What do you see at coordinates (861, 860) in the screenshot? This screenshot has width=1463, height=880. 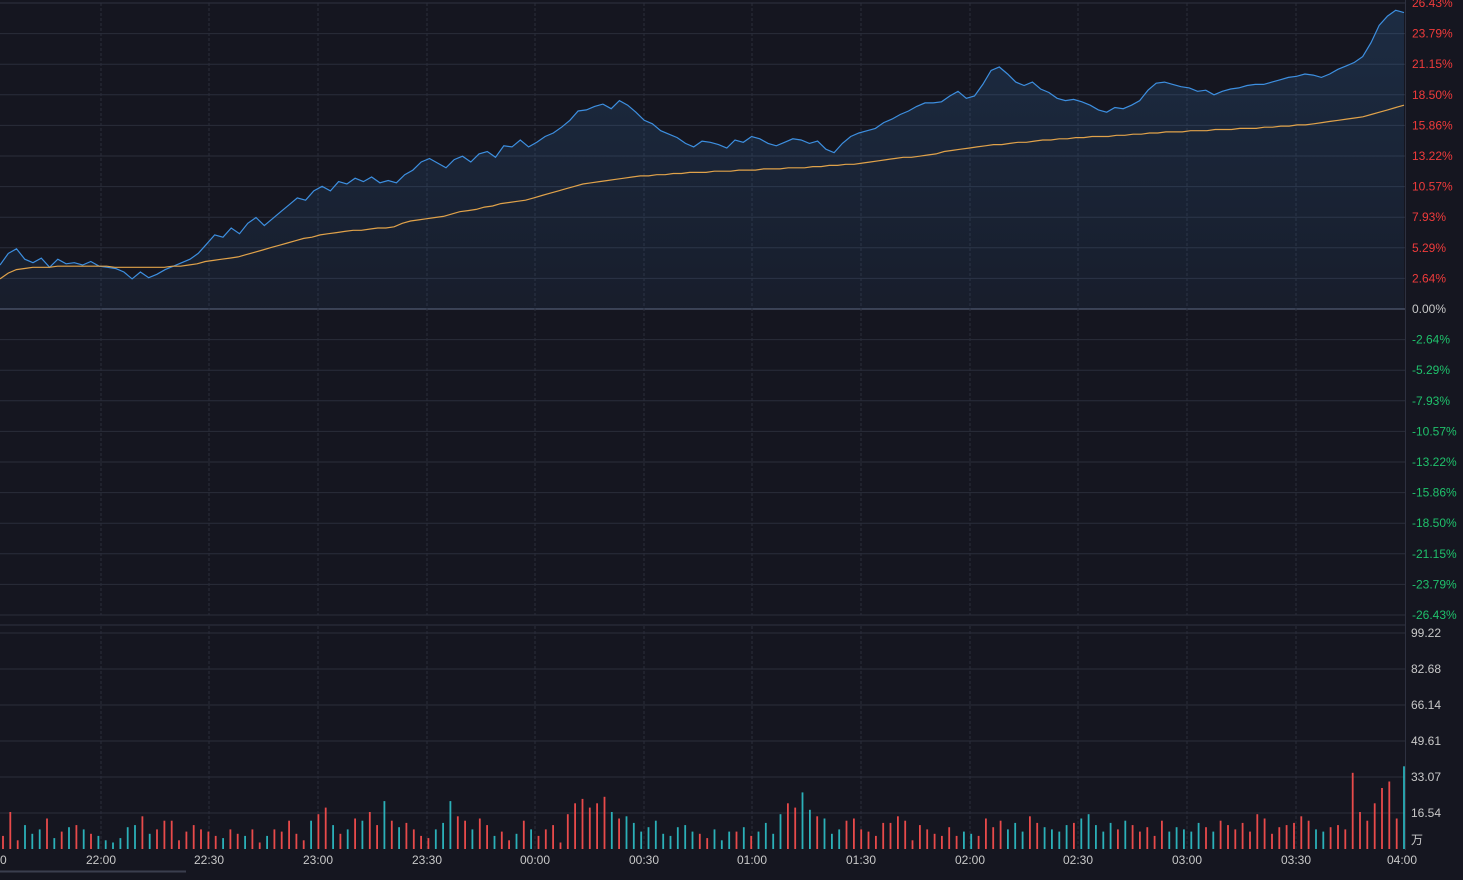 I see `x-tick-label: 01:30` at bounding box center [861, 860].